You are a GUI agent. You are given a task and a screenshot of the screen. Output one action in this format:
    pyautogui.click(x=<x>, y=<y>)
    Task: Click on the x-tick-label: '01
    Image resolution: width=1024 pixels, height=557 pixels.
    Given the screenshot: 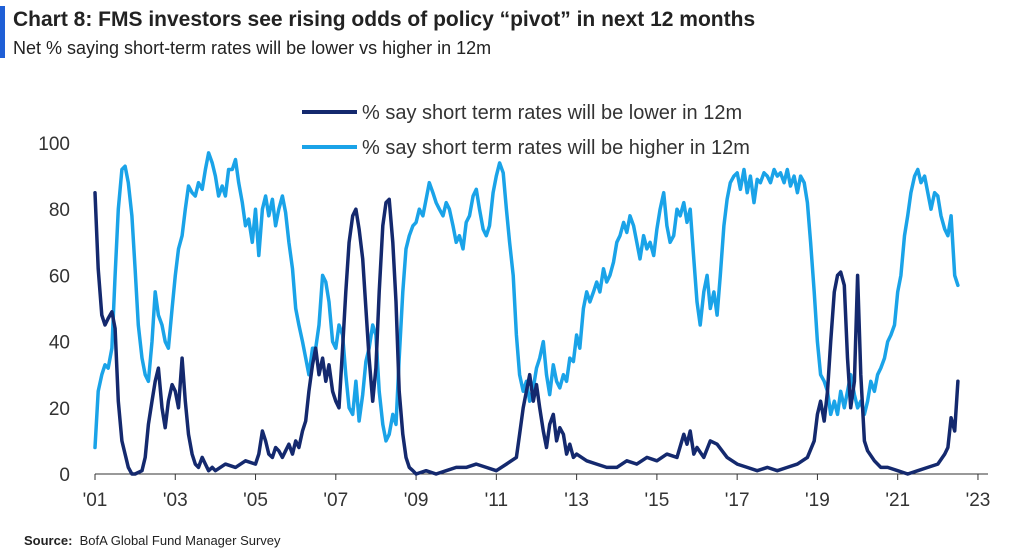 What is the action you would take?
    pyautogui.click(x=95, y=500)
    